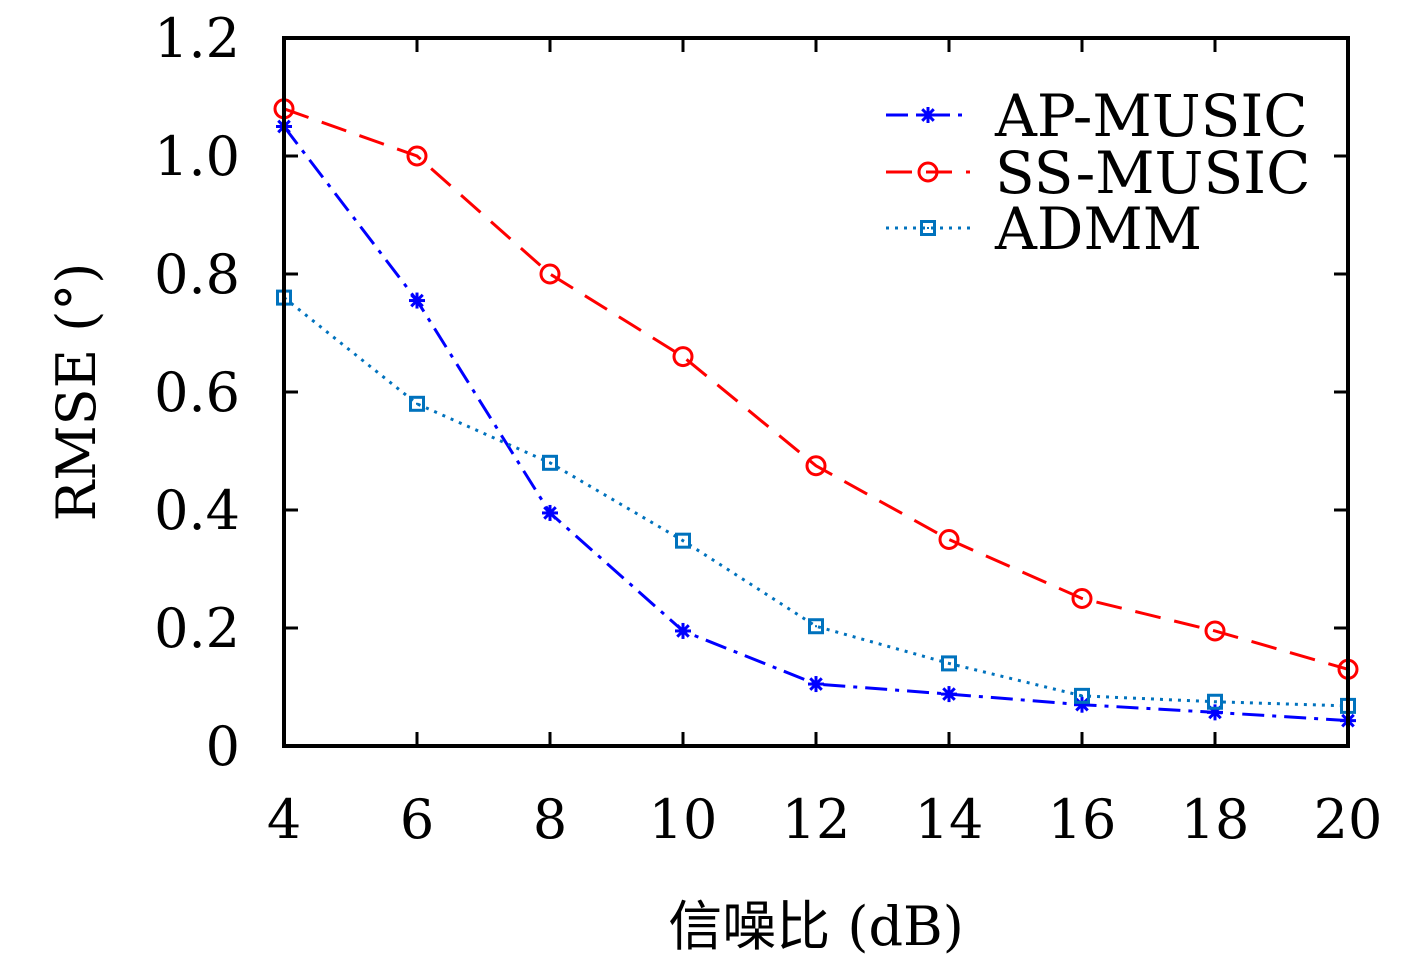  I want to click on y-tick-label: 1.2, so click(197, 38).